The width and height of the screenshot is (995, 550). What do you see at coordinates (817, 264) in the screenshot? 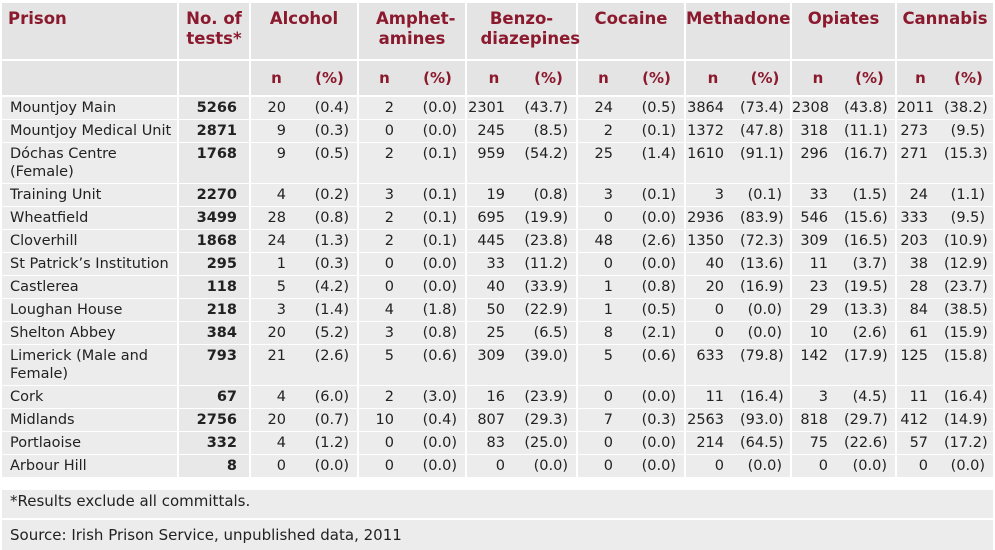
I see `count-cell: 11` at bounding box center [817, 264].